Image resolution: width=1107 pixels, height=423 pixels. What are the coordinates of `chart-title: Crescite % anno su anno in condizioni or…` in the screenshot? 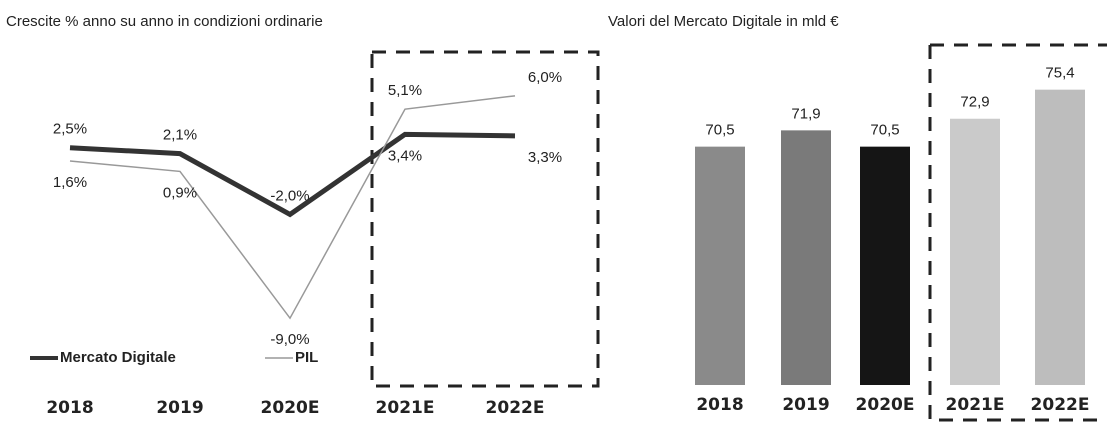 It's located at (164, 21).